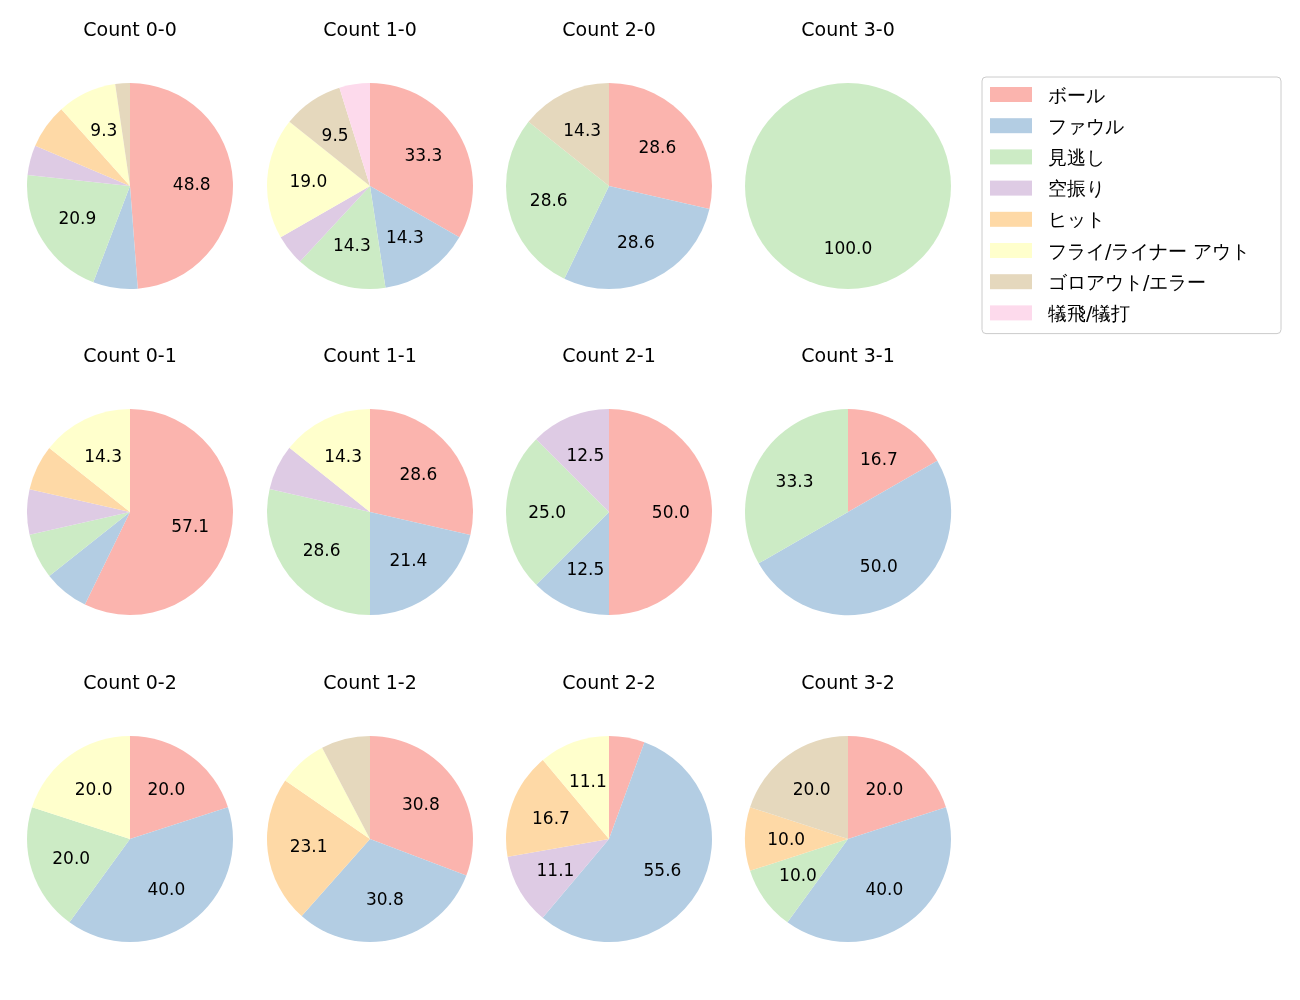 The height and width of the screenshot is (1000, 1300). Describe the element at coordinates (1076, 94) in the screenshot. I see `legend-label: ボール` at that location.